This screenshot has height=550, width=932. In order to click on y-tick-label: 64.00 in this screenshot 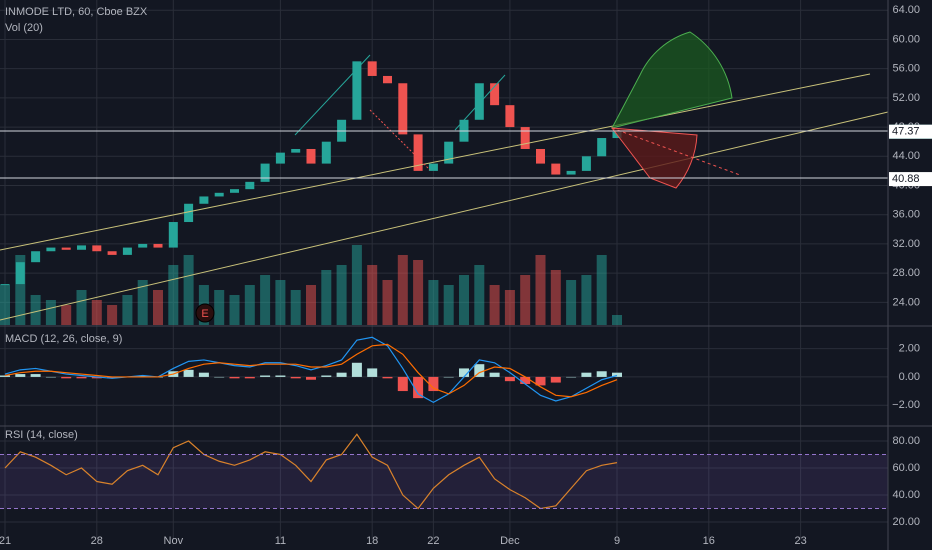, I will do `click(906, 10)`.